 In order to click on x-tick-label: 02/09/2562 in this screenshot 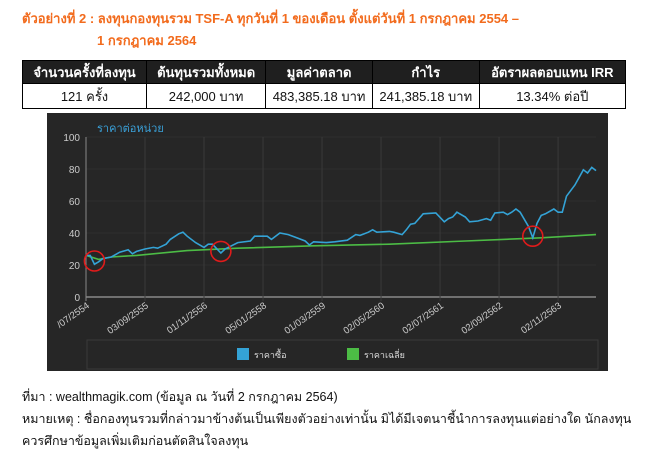, I will do `click(482, 318)`.